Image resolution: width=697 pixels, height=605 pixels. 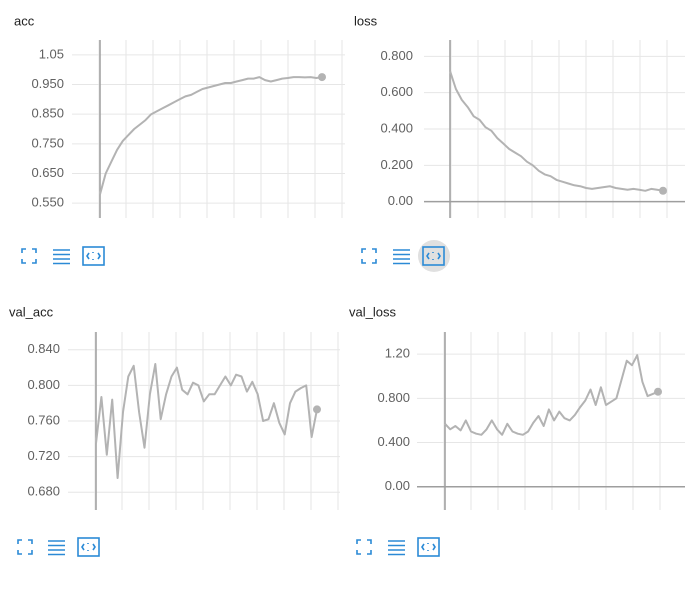 What do you see at coordinates (47, 83) in the screenshot?
I see `y-tick-label: 0.950` at bounding box center [47, 83].